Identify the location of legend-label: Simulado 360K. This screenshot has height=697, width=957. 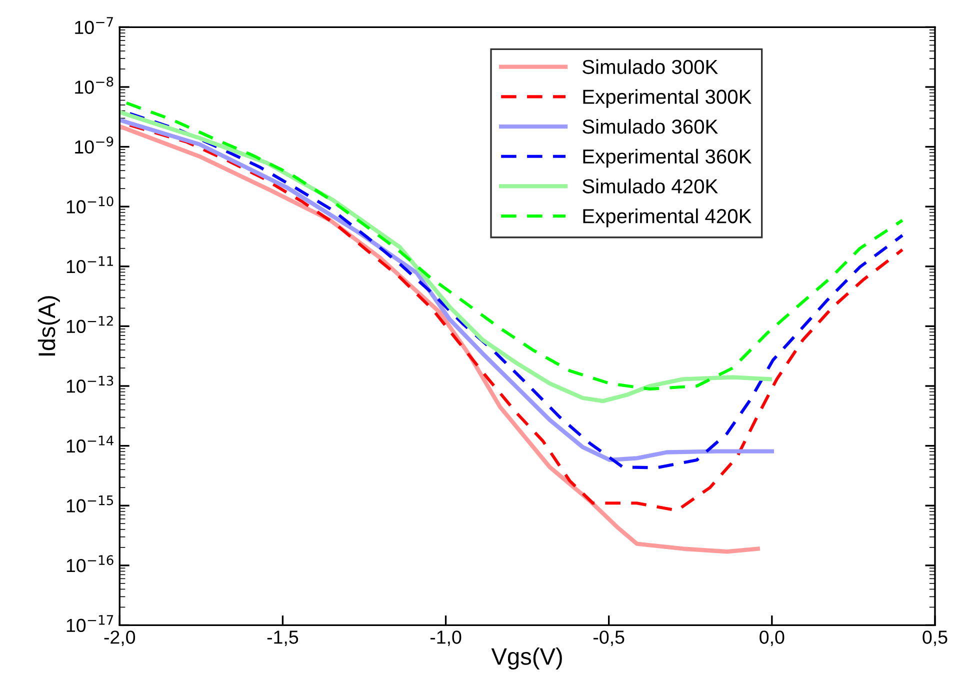
(650, 126).